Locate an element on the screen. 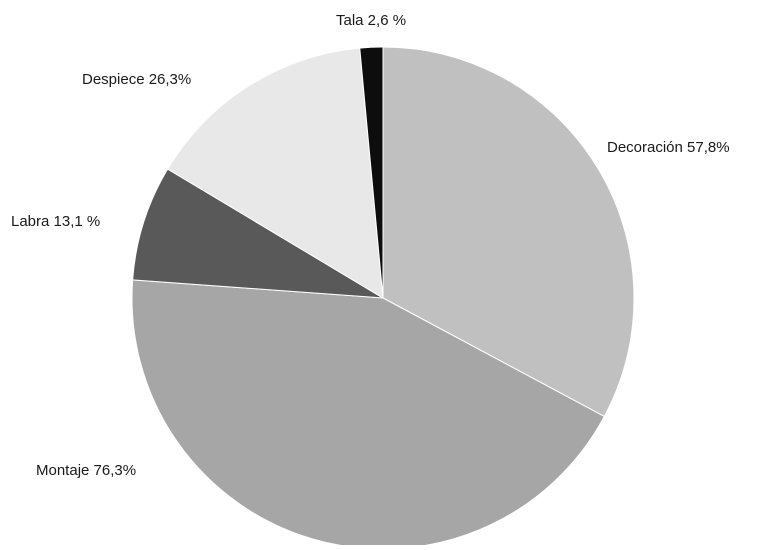 This screenshot has height=550, width=766. pie-slice-tala is located at coordinates (371, 172).